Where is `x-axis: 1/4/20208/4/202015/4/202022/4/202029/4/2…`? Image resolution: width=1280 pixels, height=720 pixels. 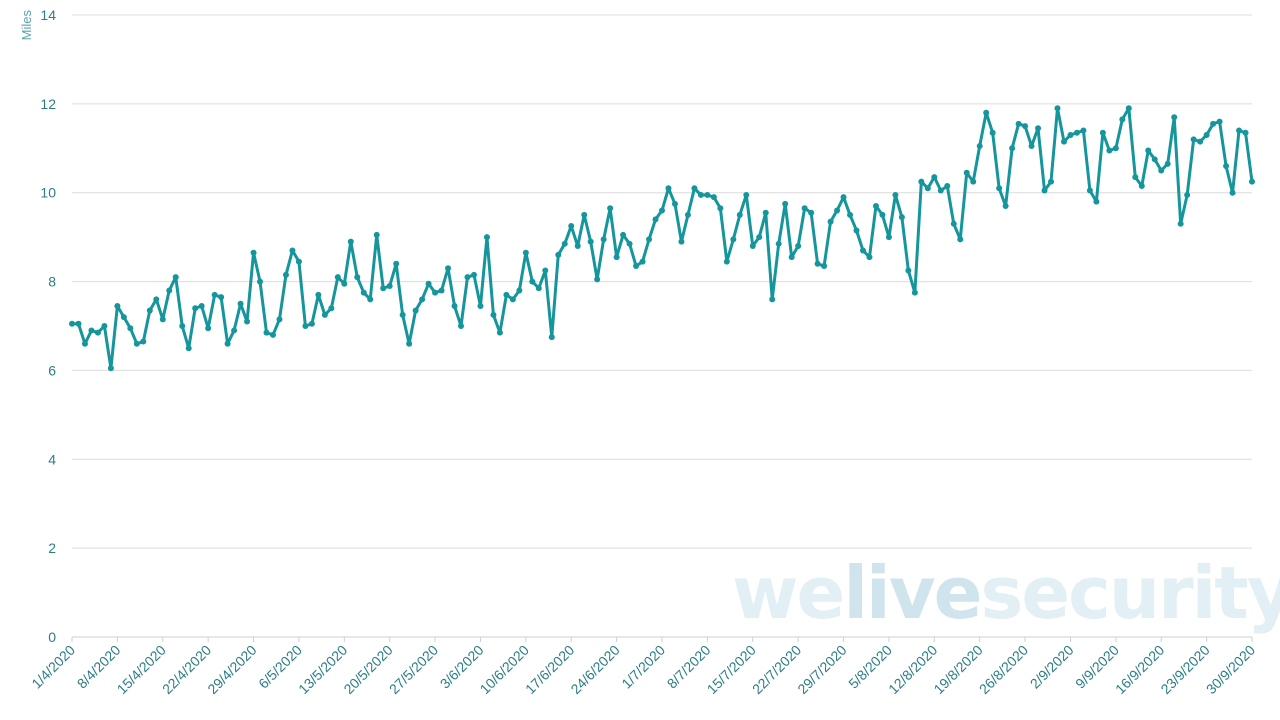
x-axis: 1/4/20208/4/202015/4/202022/4/202029/4/2… is located at coordinates (643, 667).